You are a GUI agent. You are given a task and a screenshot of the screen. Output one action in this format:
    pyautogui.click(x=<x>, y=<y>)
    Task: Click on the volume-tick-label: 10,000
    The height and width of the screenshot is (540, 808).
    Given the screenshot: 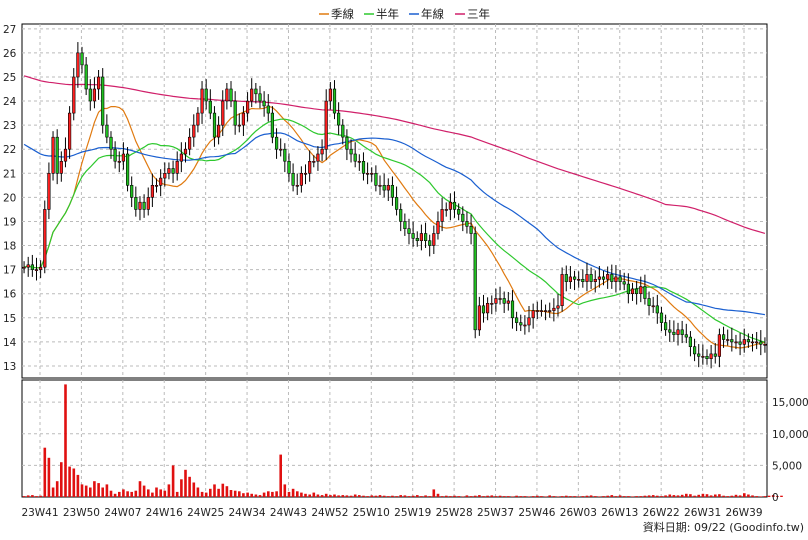 What is the action you would take?
    pyautogui.click(x=790, y=435)
    